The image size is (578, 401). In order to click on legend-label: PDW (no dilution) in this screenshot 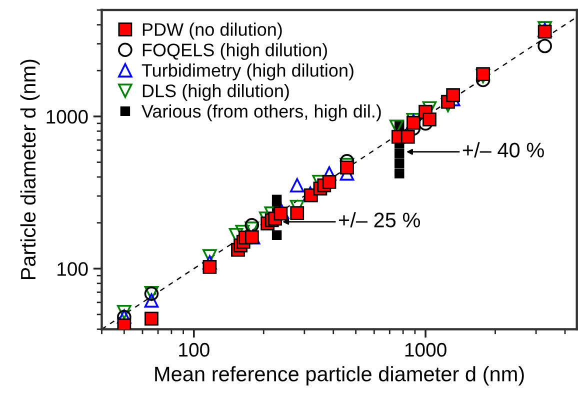, I will do `click(212, 31)`.